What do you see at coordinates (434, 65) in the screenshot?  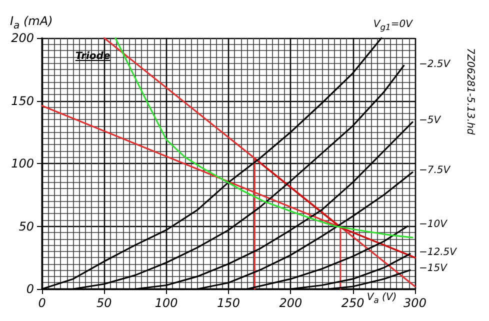 I see `series-label: −2.5V` at bounding box center [434, 65].